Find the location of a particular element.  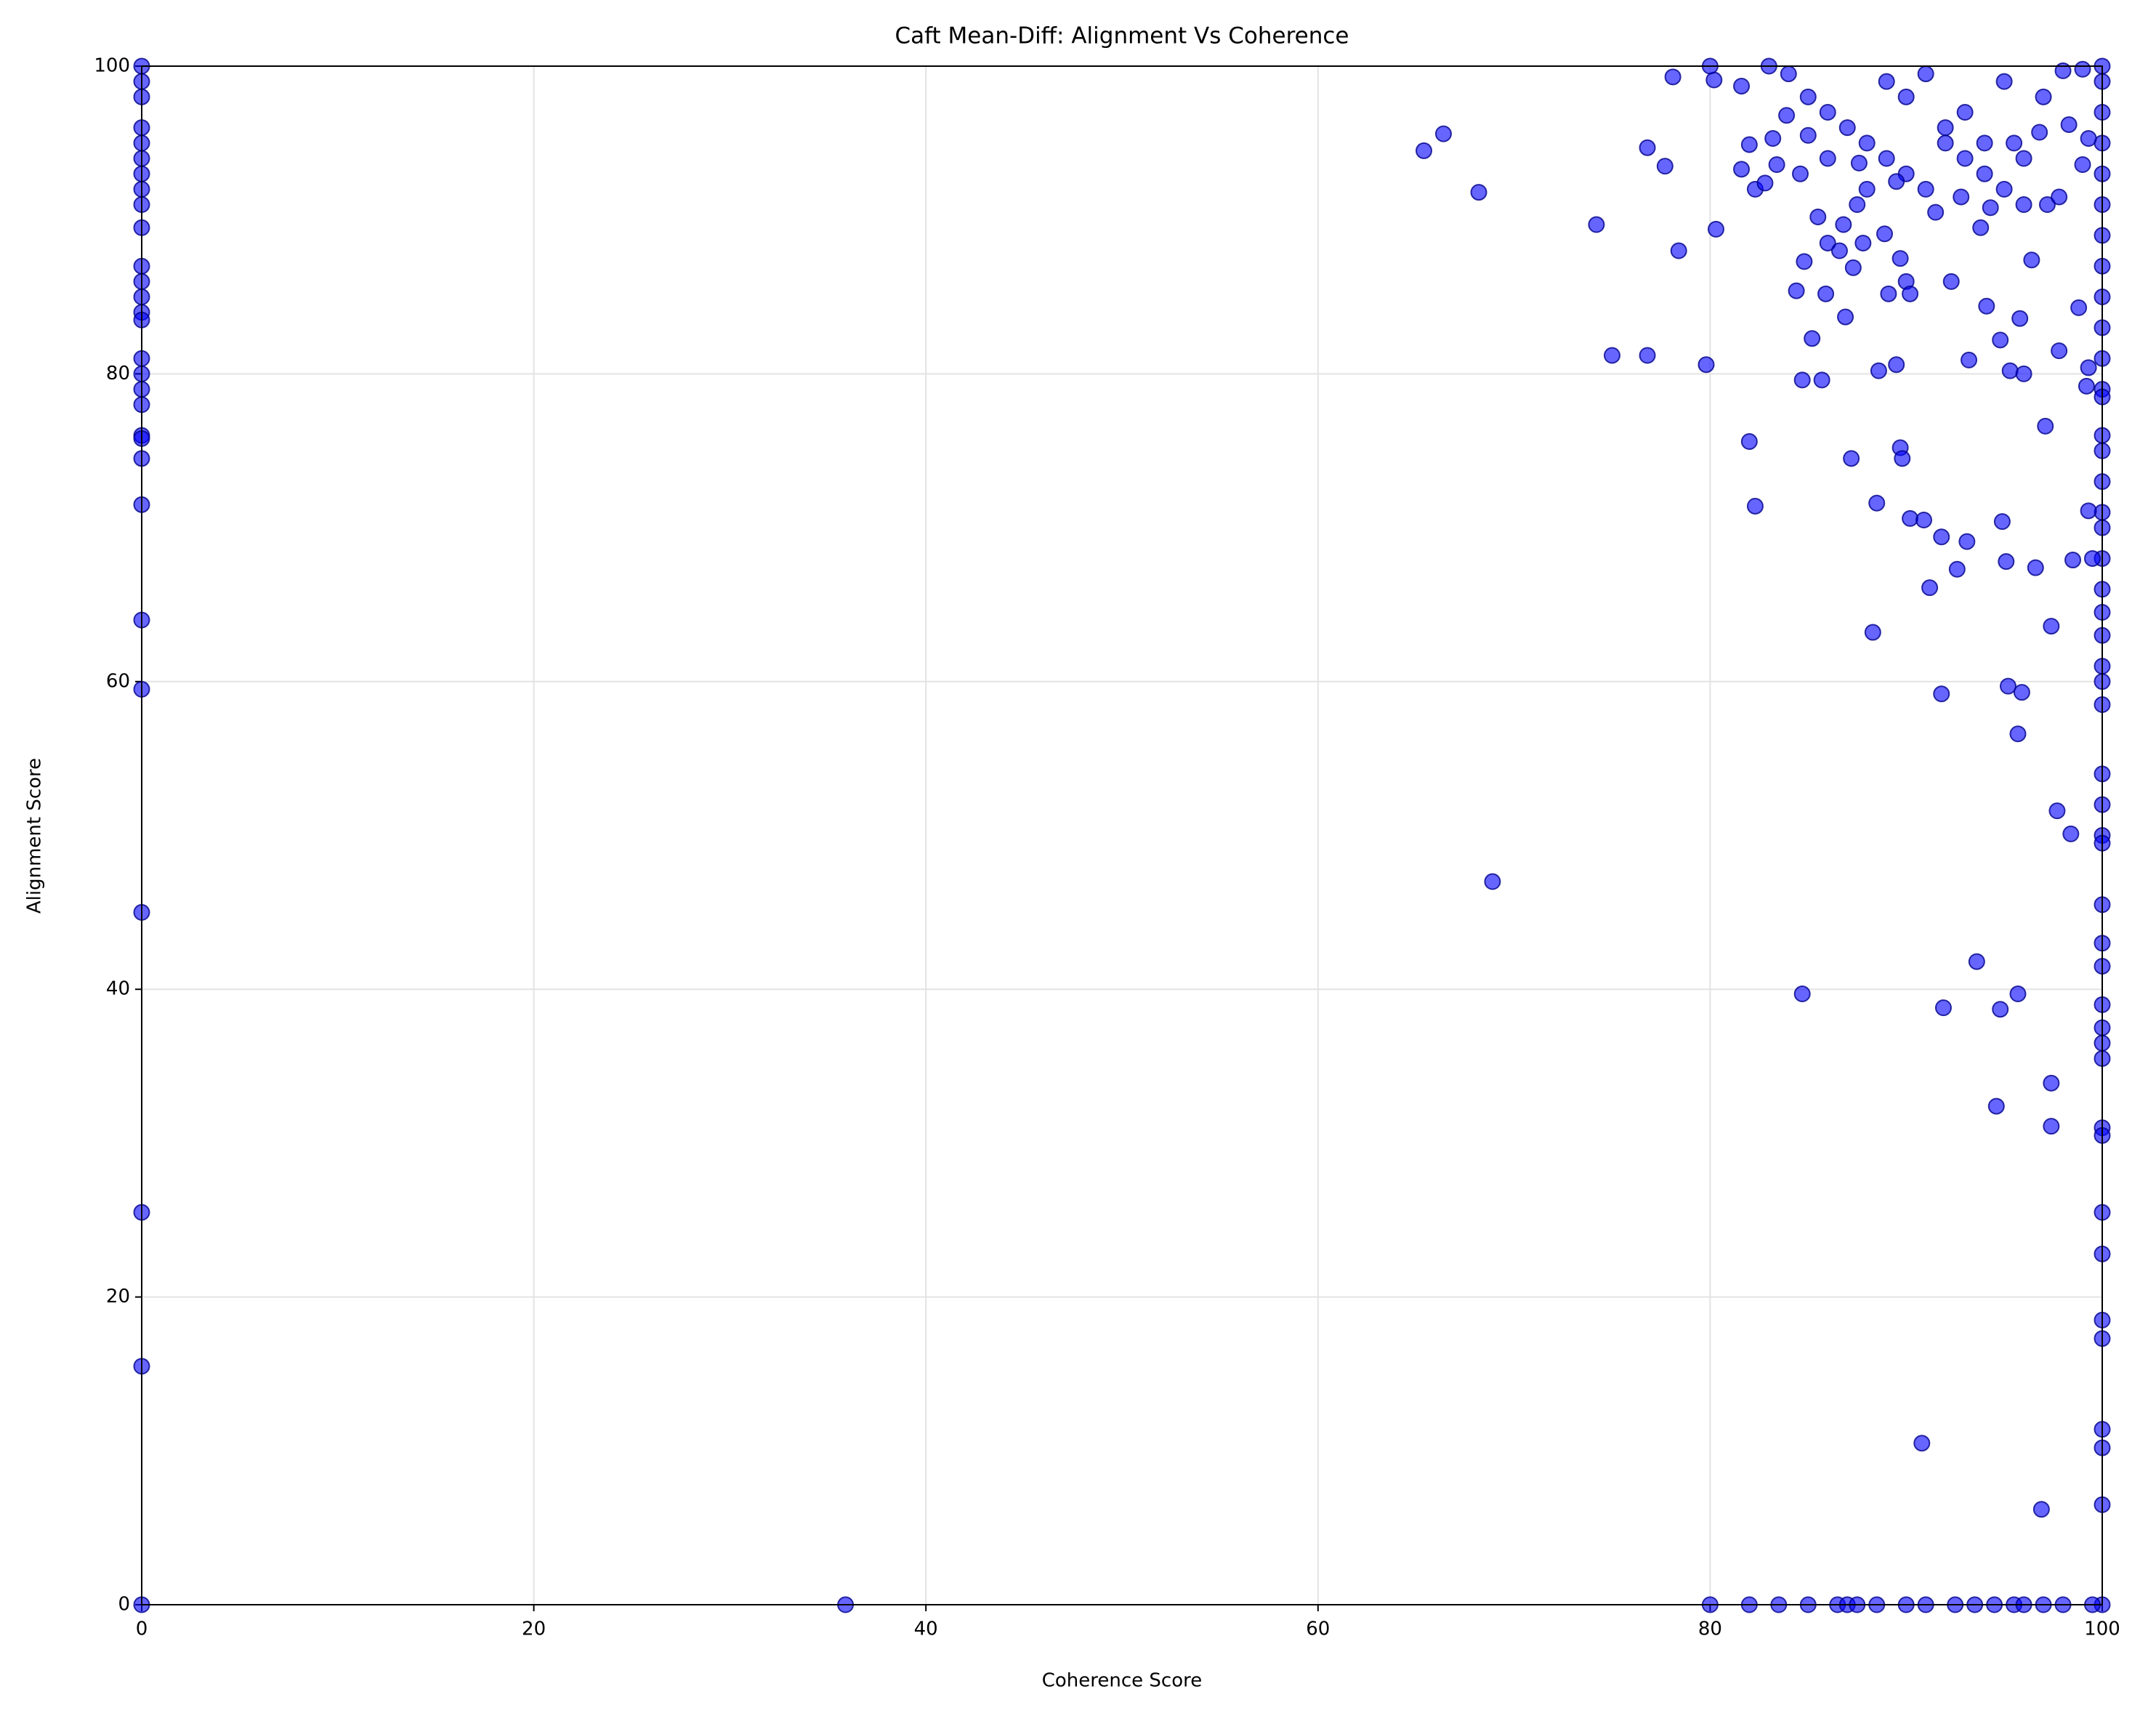

y-tick-label: 80 is located at coordinates (118, 374).